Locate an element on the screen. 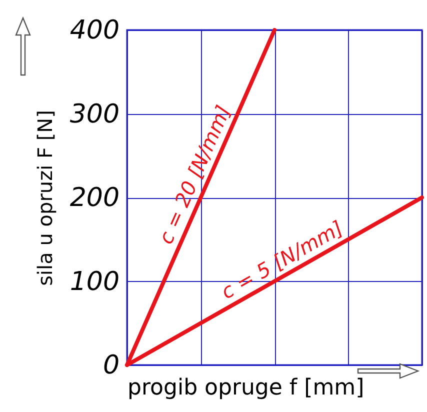 The height and width of the screenshot is (412, 427). y-tick-label: 300 is located at coordinates (95, 114).